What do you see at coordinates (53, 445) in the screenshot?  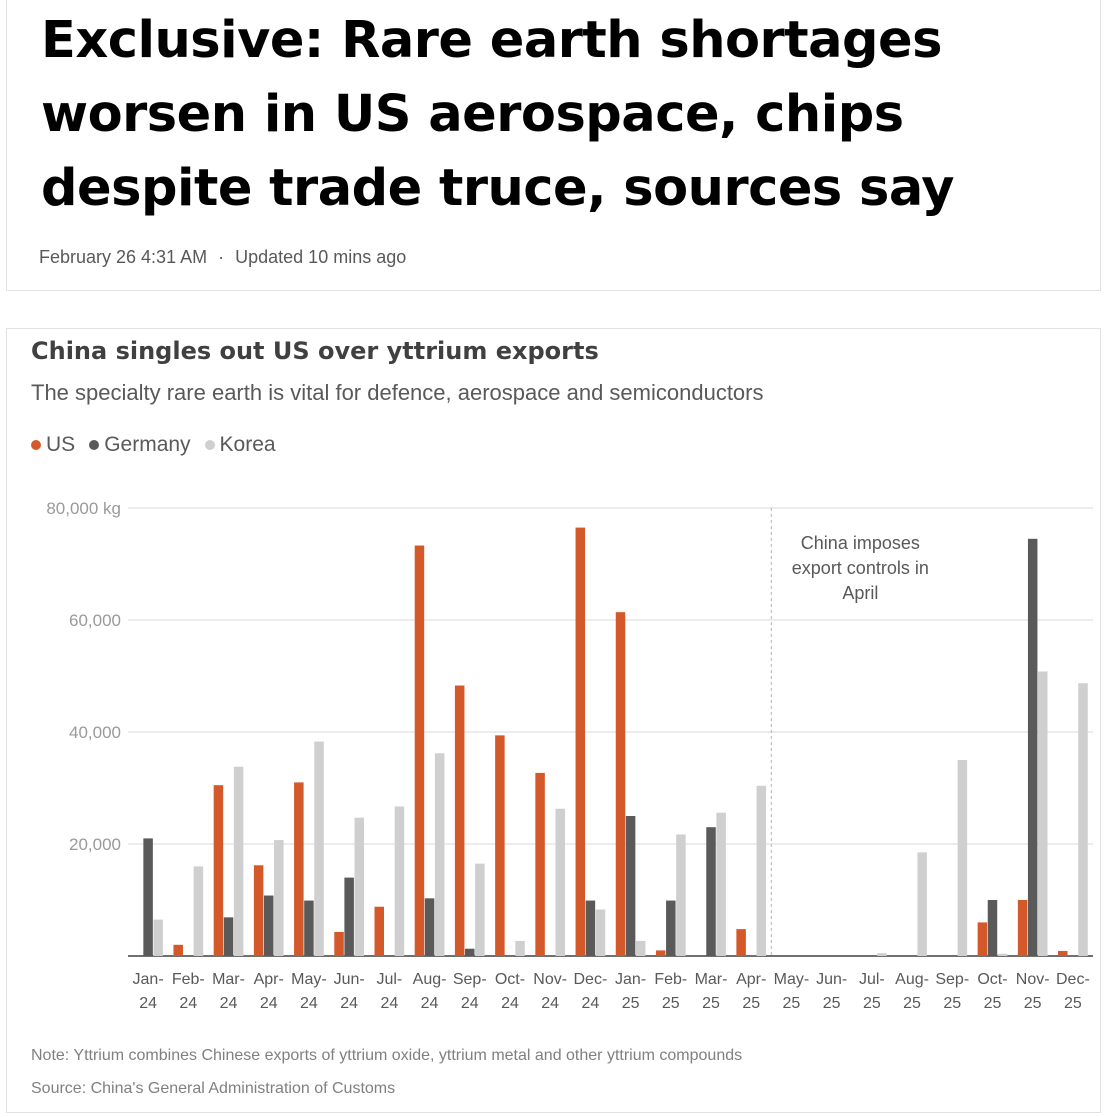 I see `legend-item-us: US` at bounding box center [53, 445].